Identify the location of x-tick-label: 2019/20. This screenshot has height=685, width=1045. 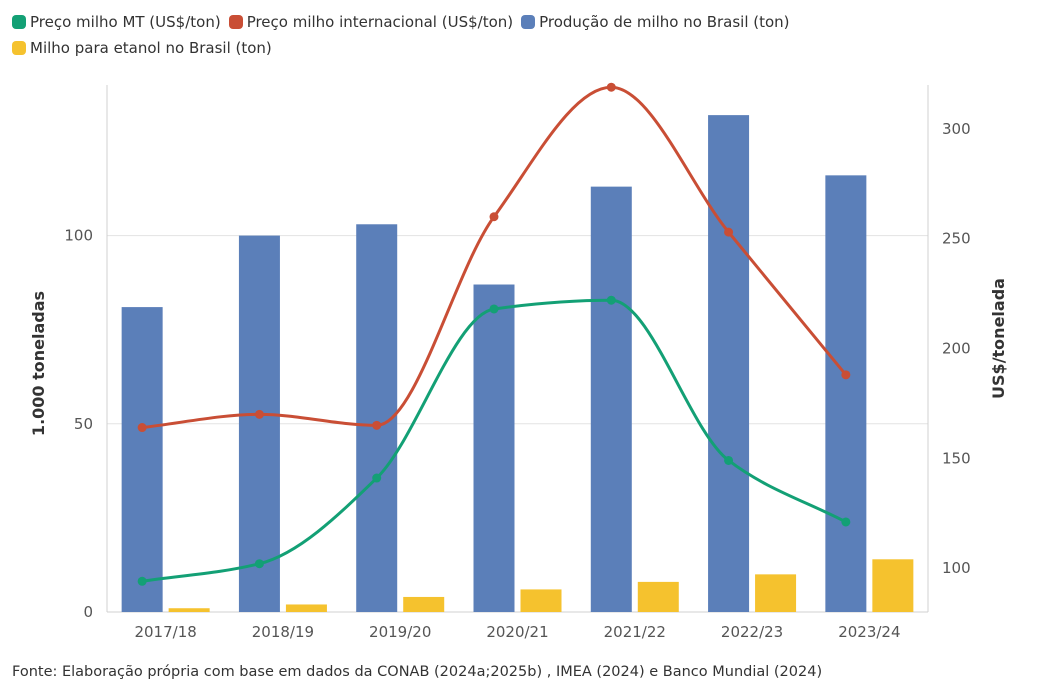
(400, 632).